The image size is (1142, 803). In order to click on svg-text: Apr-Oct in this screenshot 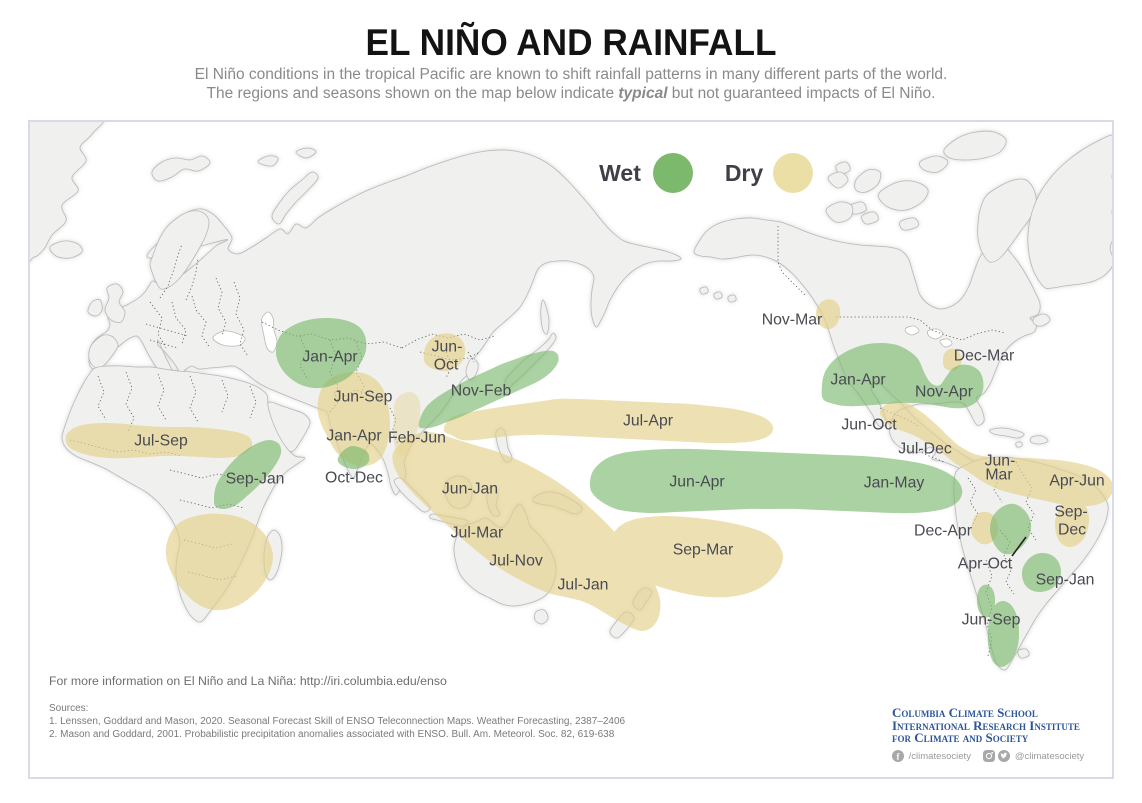, I will do `click(985, 564)`.